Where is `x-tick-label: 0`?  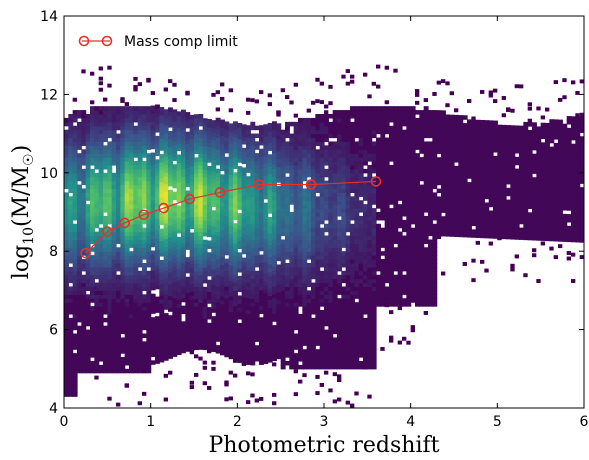 x-tick-label: 0 is located at coordinates (64, 422).